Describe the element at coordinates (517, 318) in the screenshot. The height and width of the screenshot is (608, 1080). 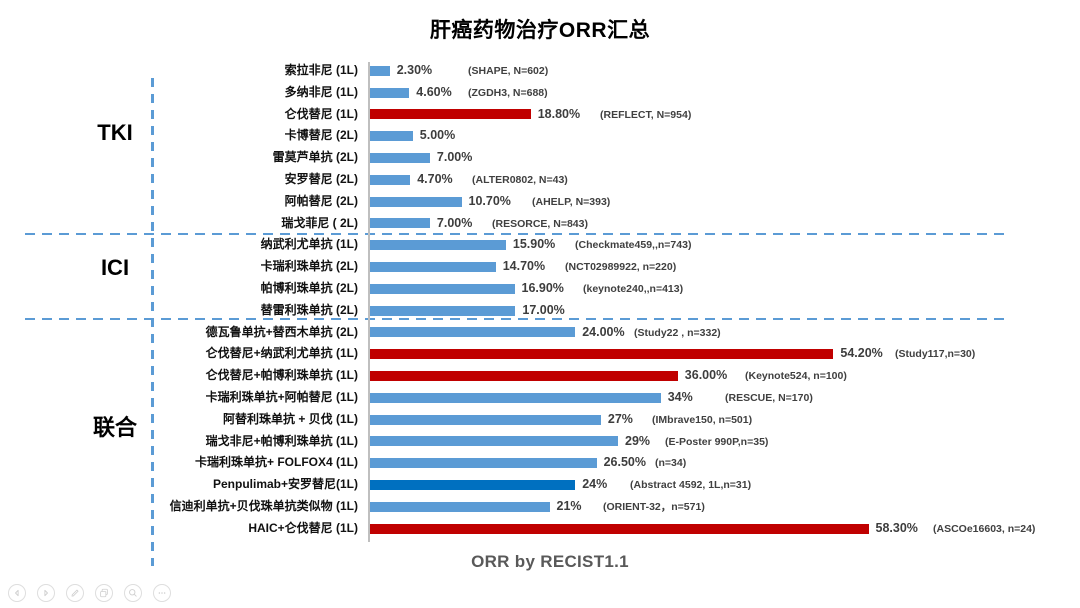
I see `group-separator-ici-combo` at that location.